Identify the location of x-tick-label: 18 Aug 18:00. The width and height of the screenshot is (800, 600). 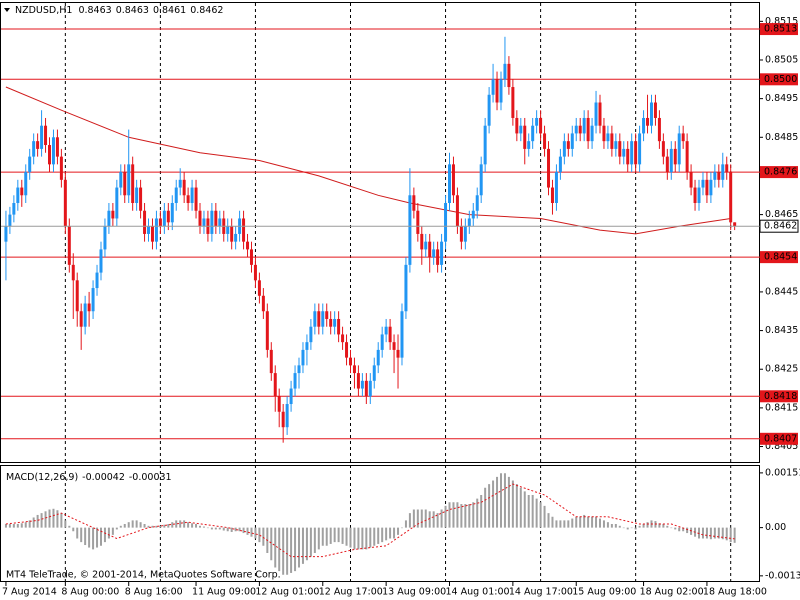
(735, 592).